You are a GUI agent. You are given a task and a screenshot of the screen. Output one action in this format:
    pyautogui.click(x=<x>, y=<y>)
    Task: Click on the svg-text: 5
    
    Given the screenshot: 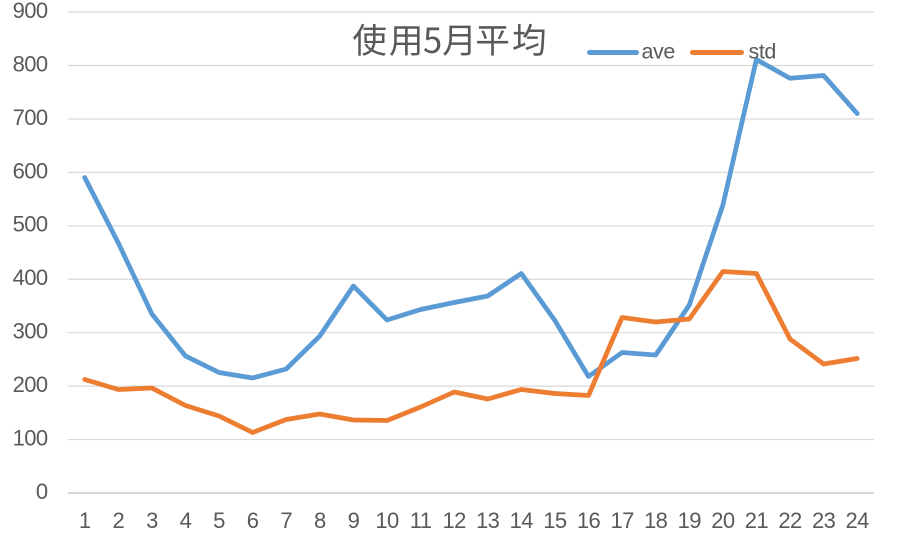 What is the action you would take?
    pyautogui.click(x=219, y=520)
    